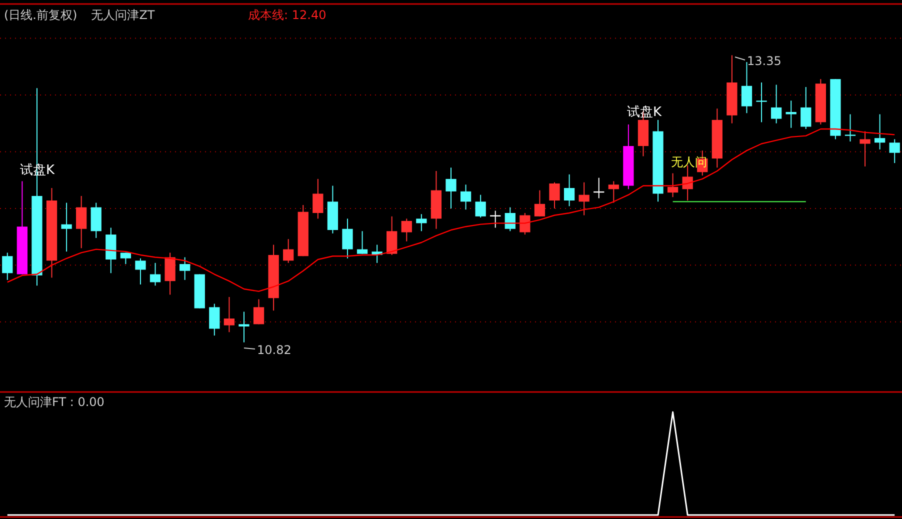 The height and width of the screenshot is (519, 902). Describe the element at coordinates (41, 15) in the screenshot. I see `chart-title: (日线.前复权)` at that location.